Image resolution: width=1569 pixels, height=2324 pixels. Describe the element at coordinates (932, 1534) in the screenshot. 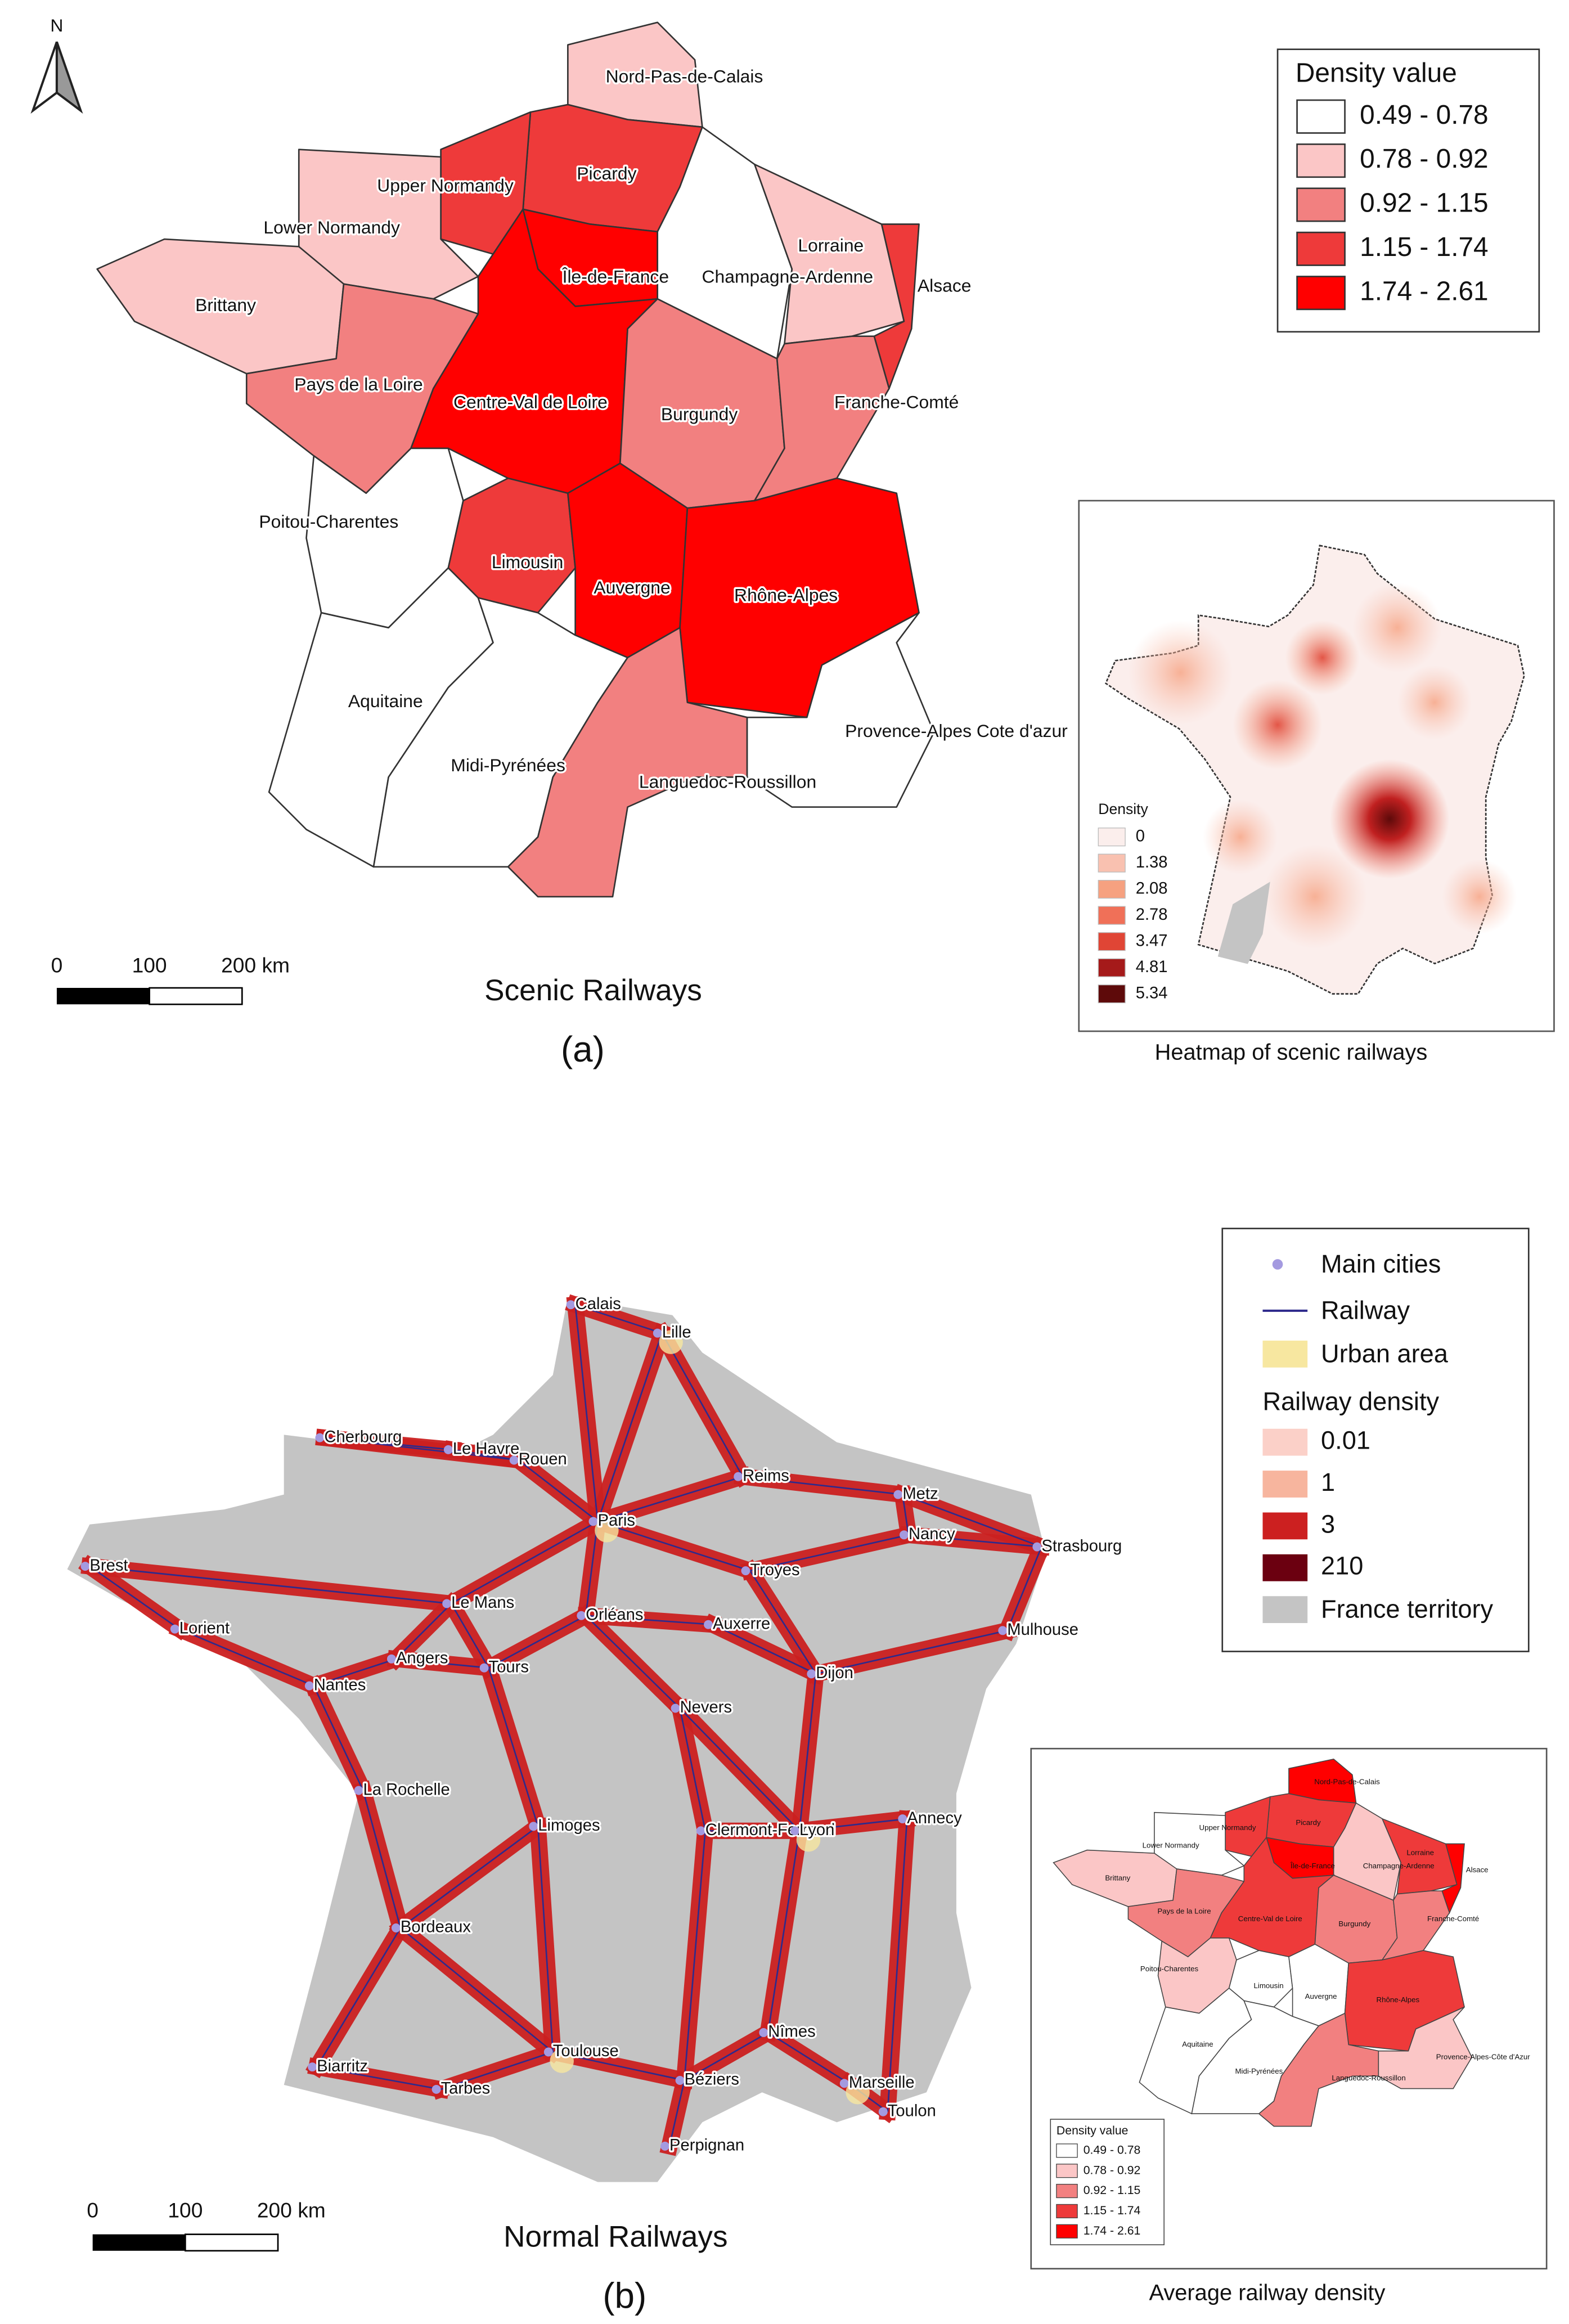

I see `city-label: Nancy` at that location.